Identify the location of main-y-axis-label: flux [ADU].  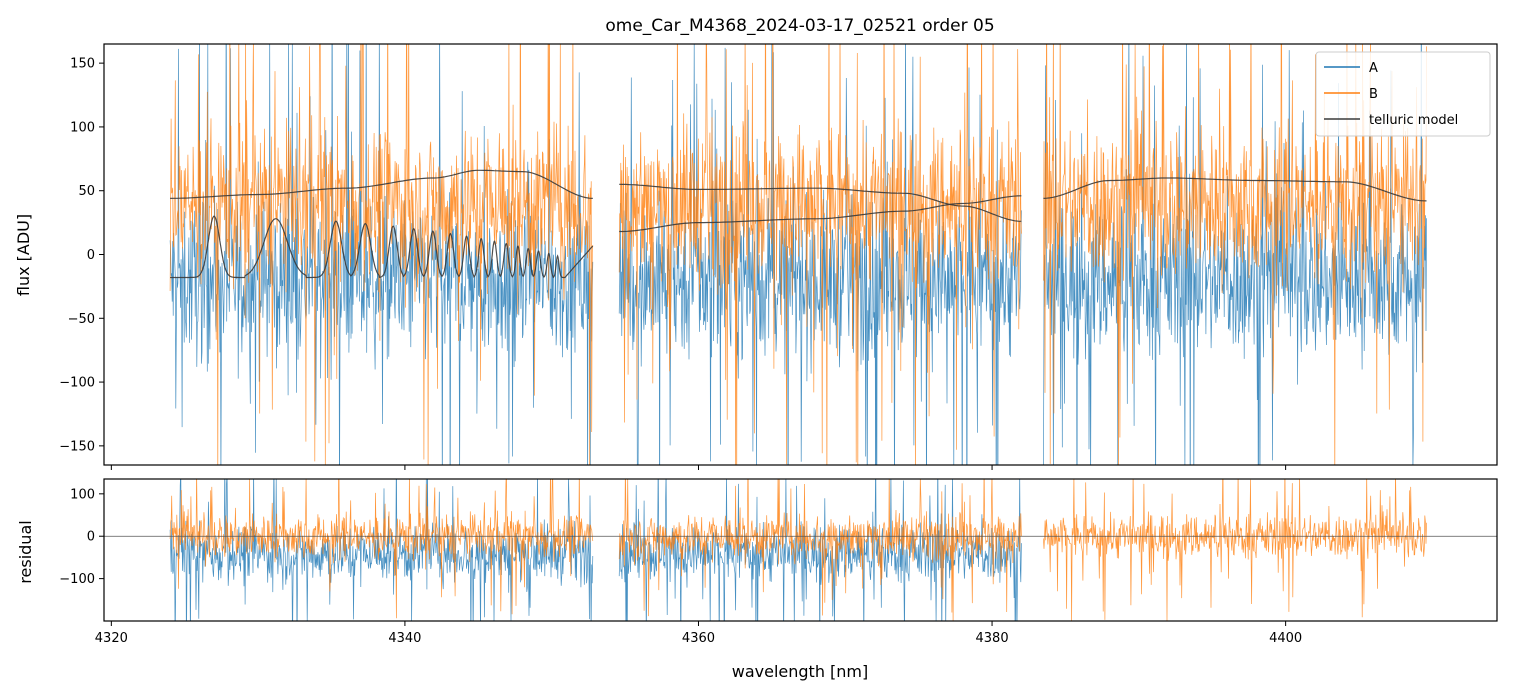
(23, 255).